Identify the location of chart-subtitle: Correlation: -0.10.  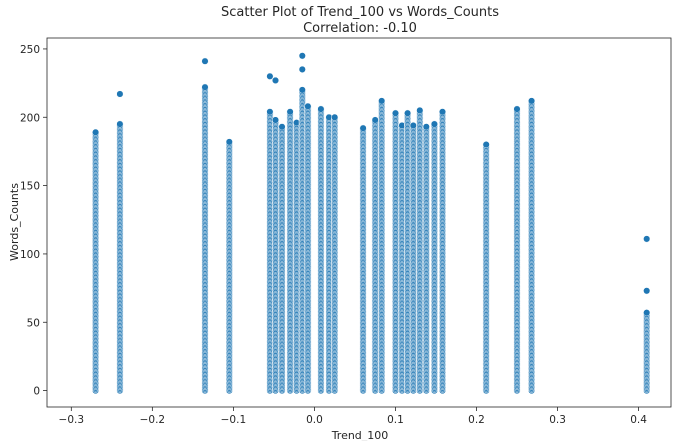
(360, 28).